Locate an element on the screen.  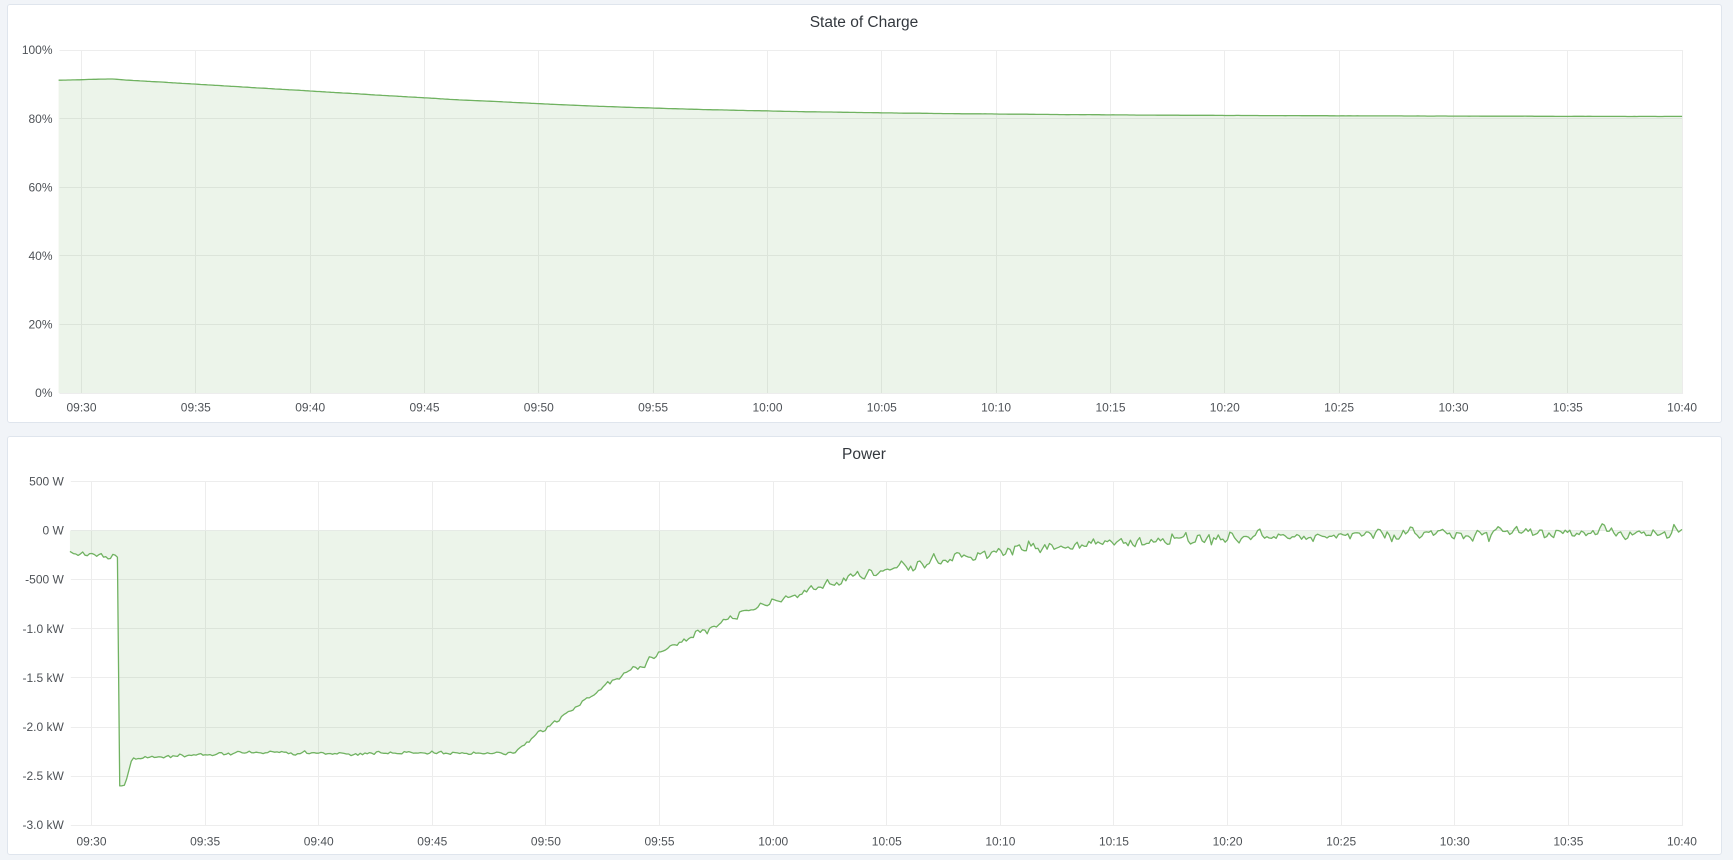
svg-text: -2.0 kW is located at coordinates (43, 727).